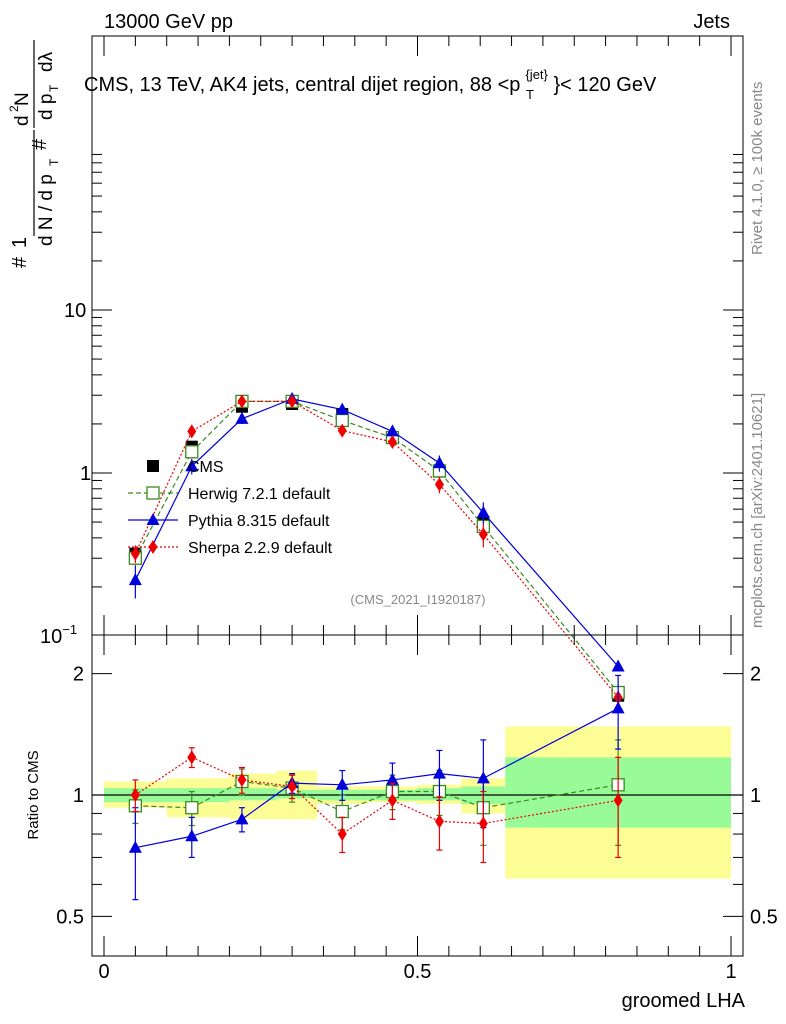 The height and width of the screenshot is (1024, 786). I want to click on legend-label: Herwig 7.2.1 default, so click(259, 494).